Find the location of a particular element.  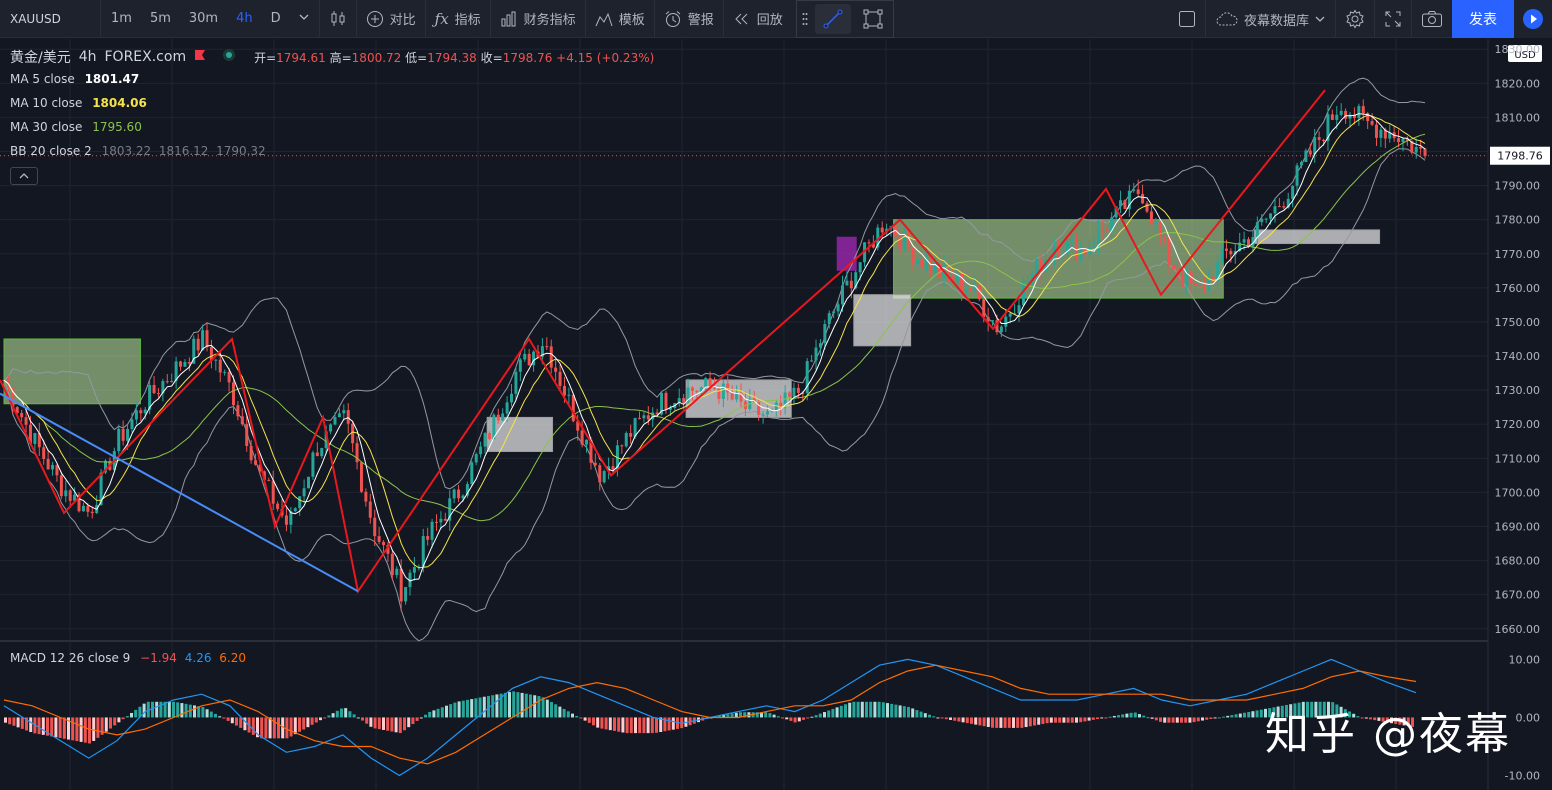

play-icon is located at coordinates (1533, 19).